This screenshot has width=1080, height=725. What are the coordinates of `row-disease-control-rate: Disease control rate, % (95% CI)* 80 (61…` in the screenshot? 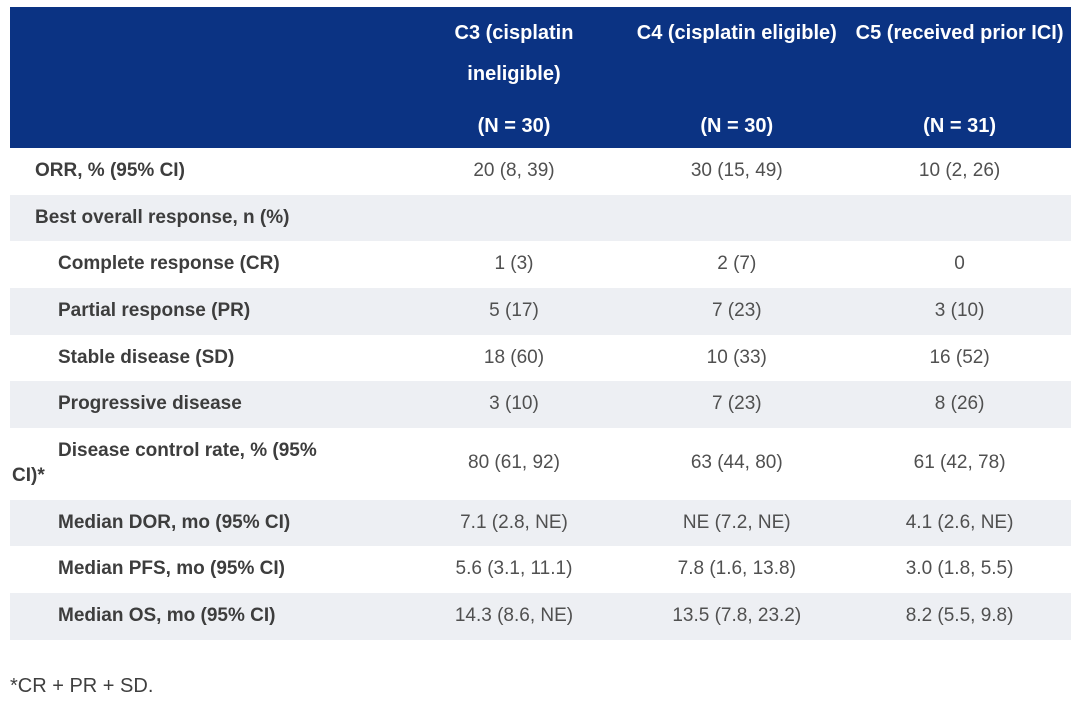 It's located at (540, 463).